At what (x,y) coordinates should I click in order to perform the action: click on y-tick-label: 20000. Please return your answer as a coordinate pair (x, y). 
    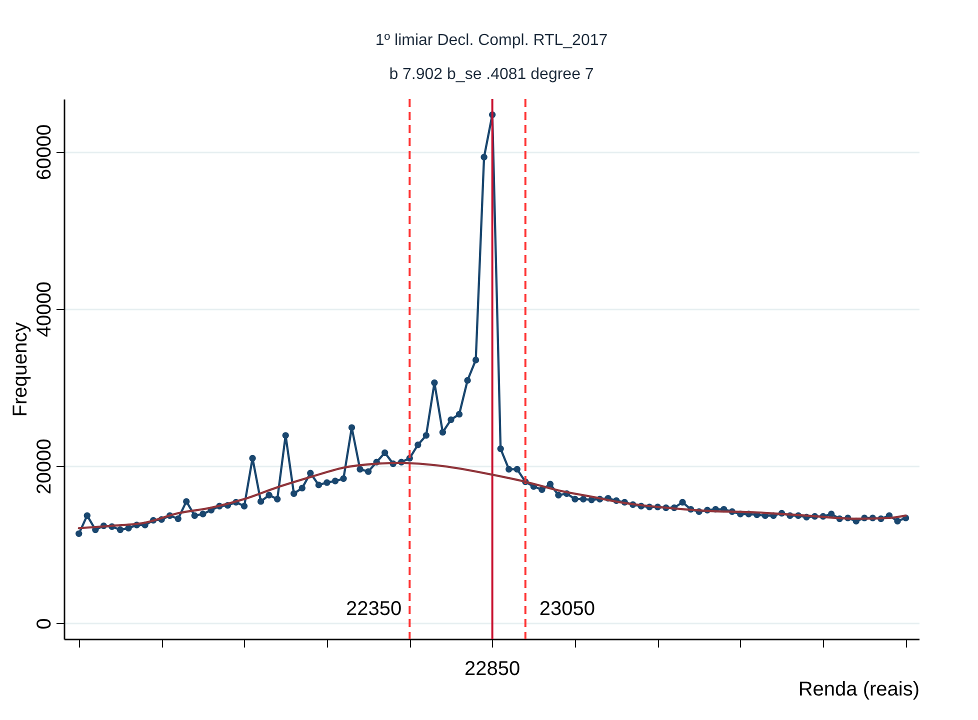
    Looking at the image, I should click on (45, 466).